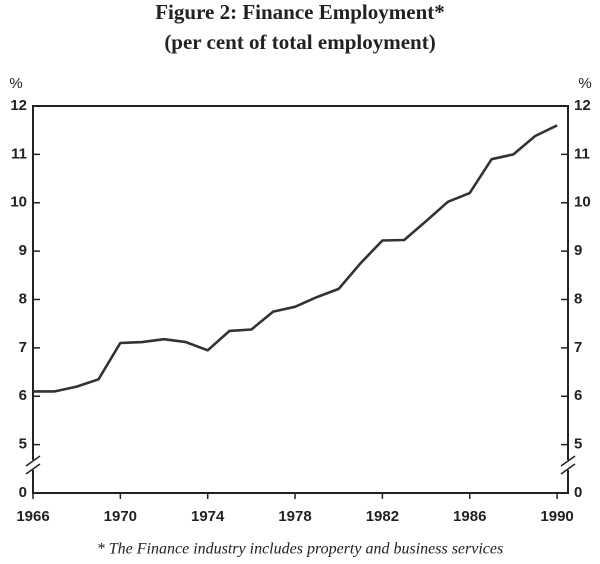 This screenshot has height=564, width=600. I want to click on y2-tick-label: 0, so click(578, 492).